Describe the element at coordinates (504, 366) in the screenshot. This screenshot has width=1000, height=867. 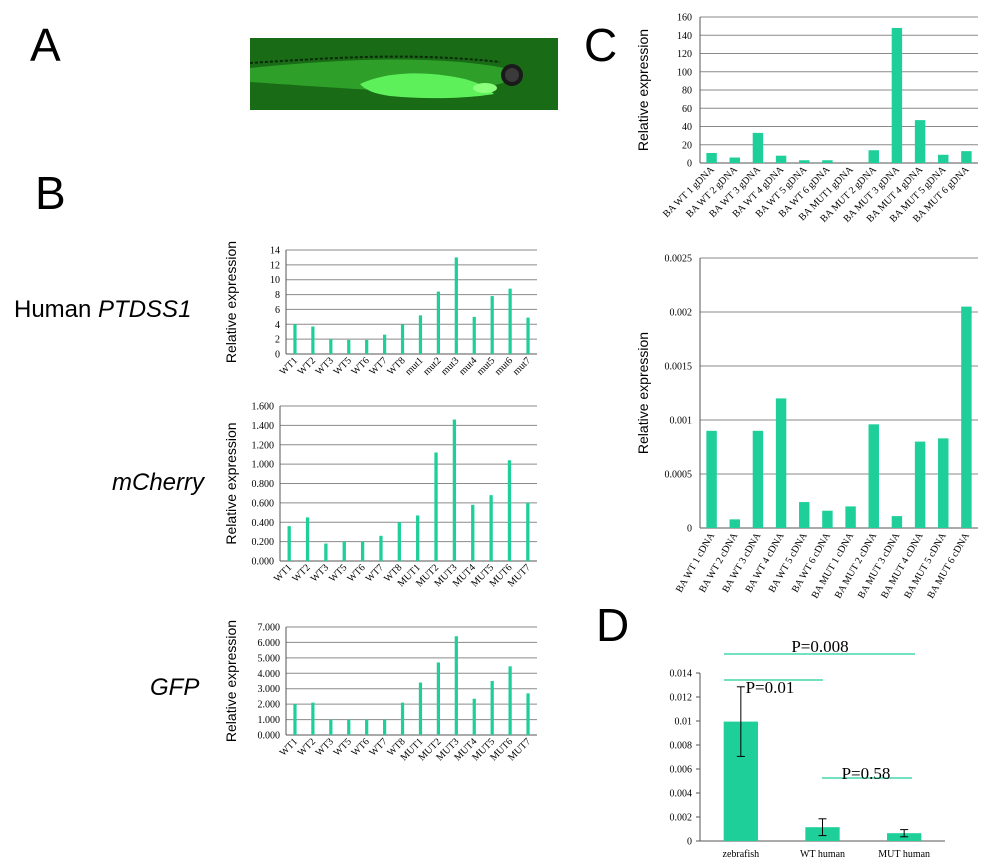
I see `x-tick-label: mut6` at that location.